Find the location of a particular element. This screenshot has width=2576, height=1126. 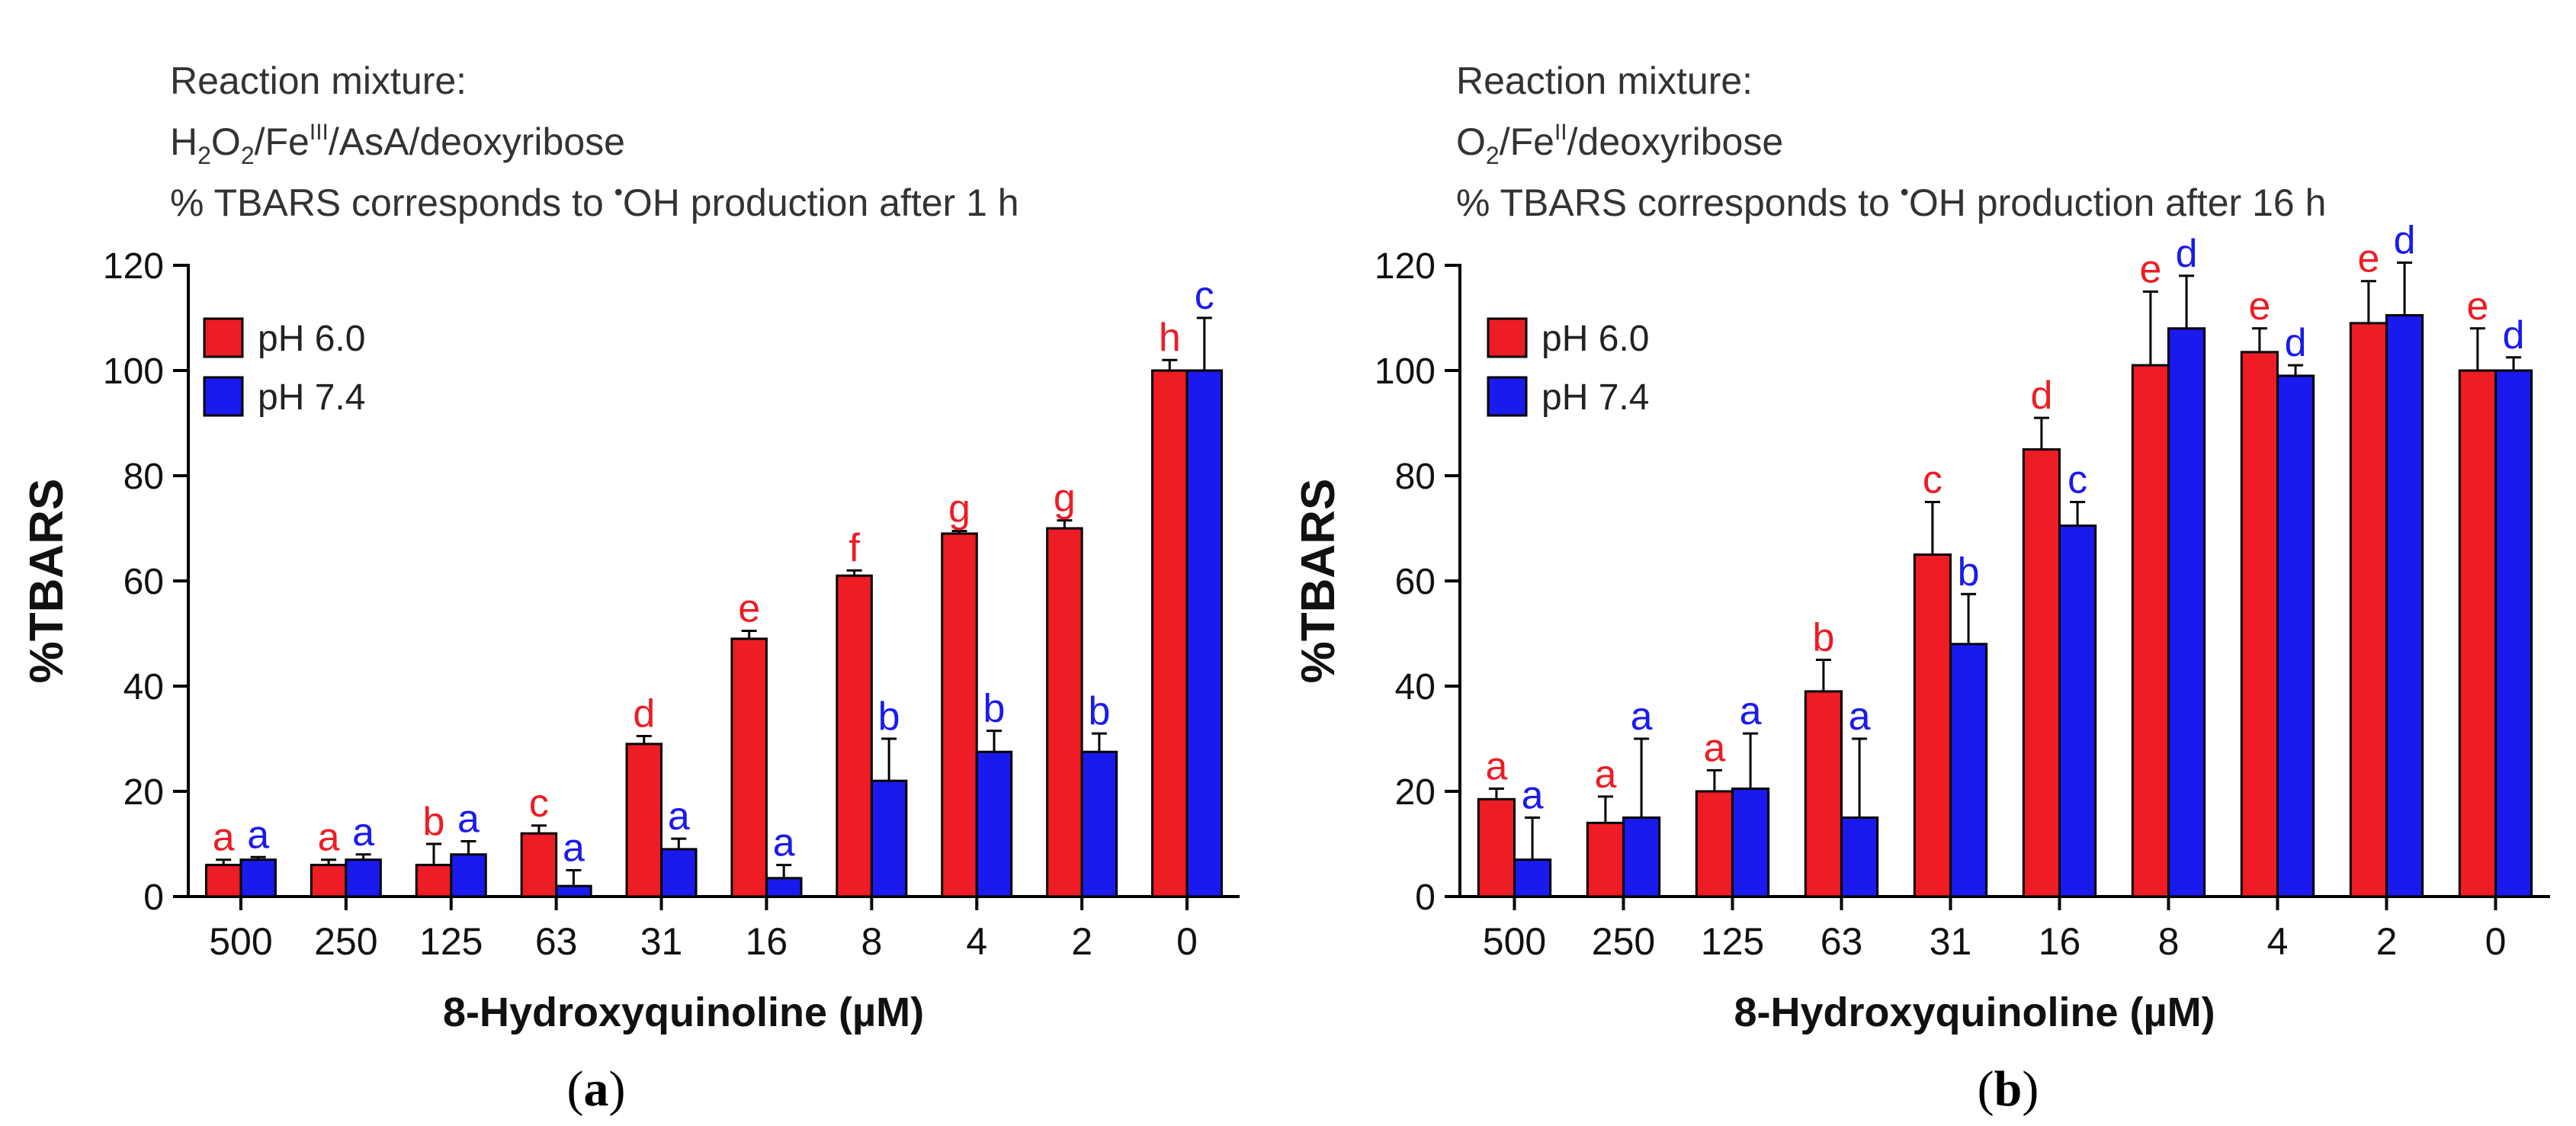

y-tick-label: 20 is located at coordinates (144, 792).